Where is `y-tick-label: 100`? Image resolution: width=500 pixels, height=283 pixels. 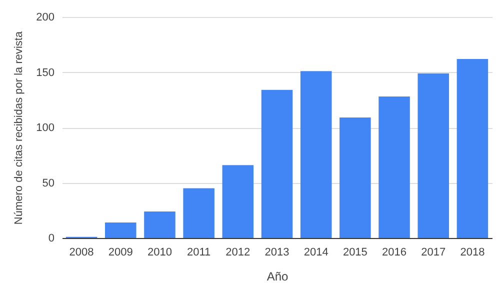
y-tick-label: 100 is located at coordinates (45, 128).